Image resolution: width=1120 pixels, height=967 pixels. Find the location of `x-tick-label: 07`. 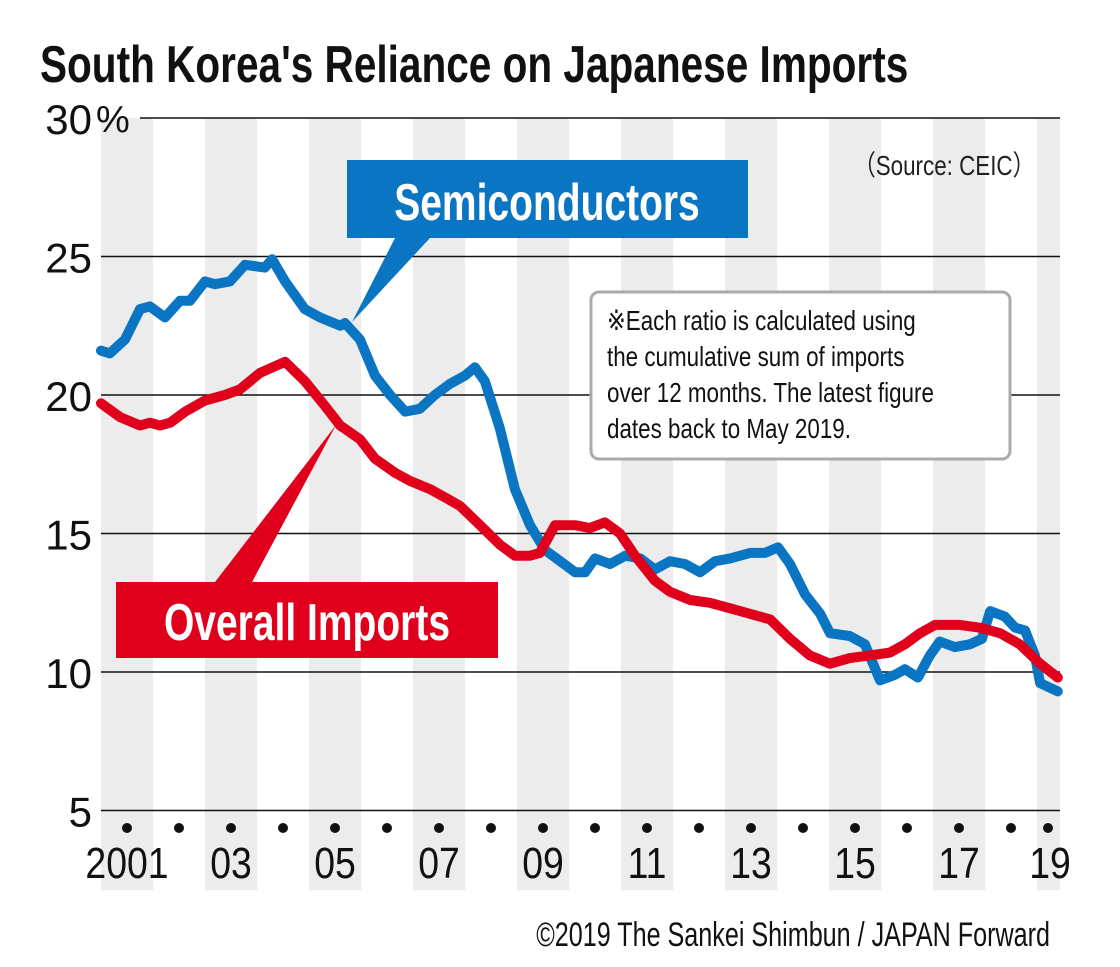

x-tick-label: 07 is located at coordinates (439, 863).